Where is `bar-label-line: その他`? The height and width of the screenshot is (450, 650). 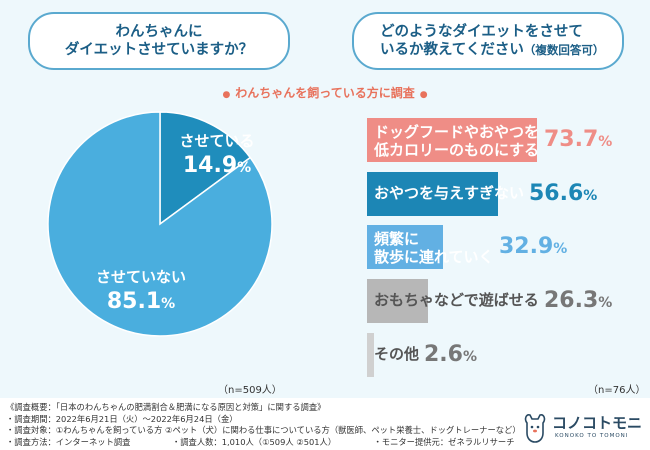
bar-label-line: その他 is located at coordinates (397, 354).